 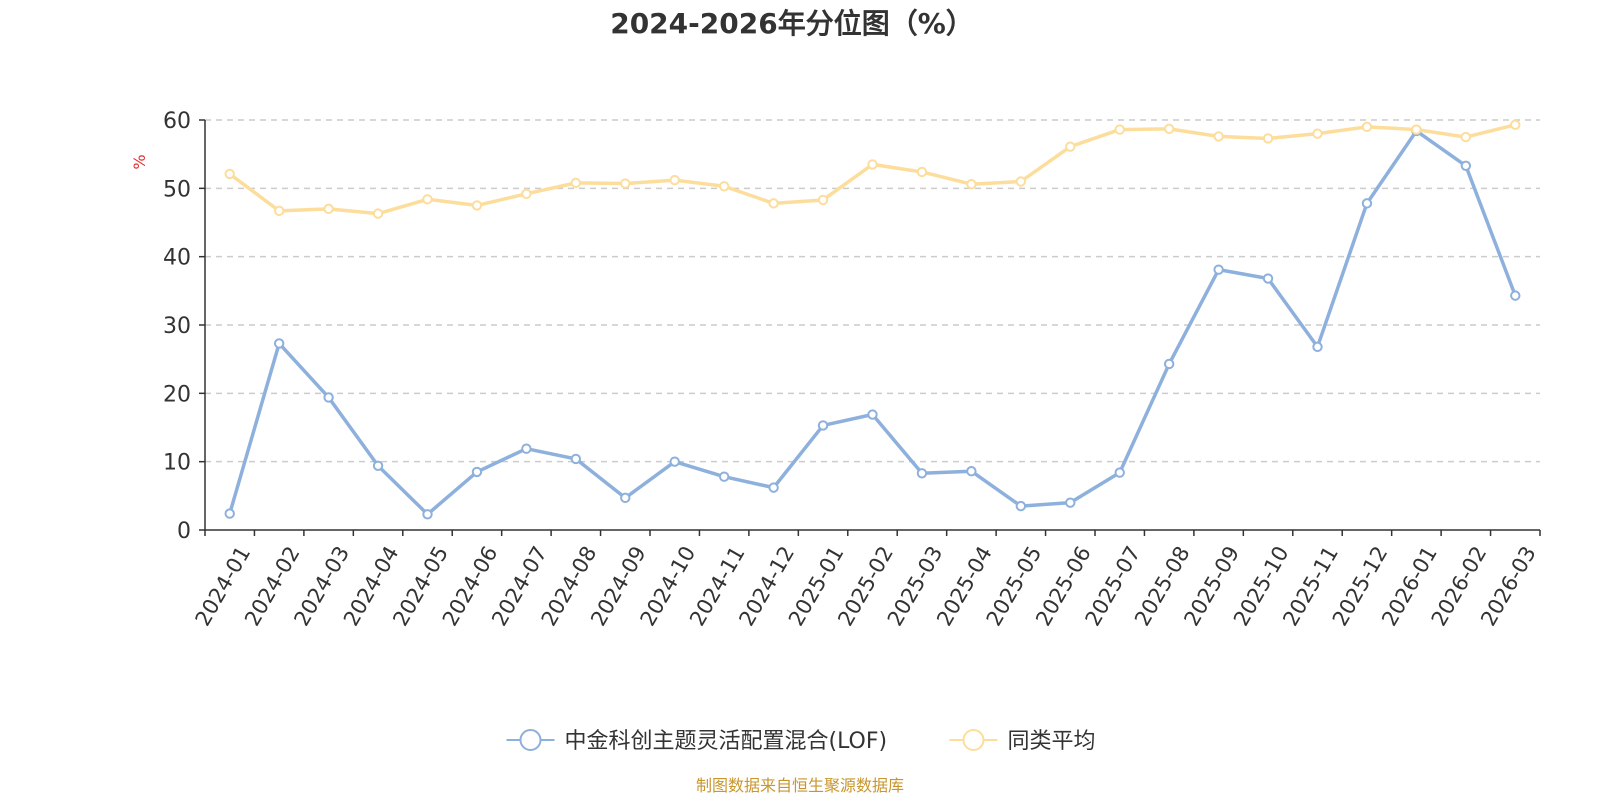 What do you see at coordinates (139, 161) in the screenshot?
I see `y-axis-label: %` at bounding box center [139, 161].